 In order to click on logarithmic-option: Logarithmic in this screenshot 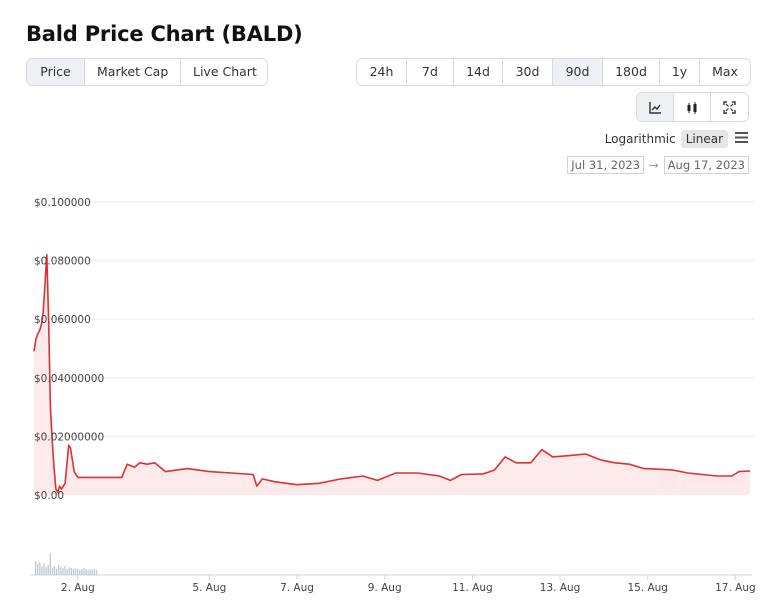, I will do `click(640, 139)`.